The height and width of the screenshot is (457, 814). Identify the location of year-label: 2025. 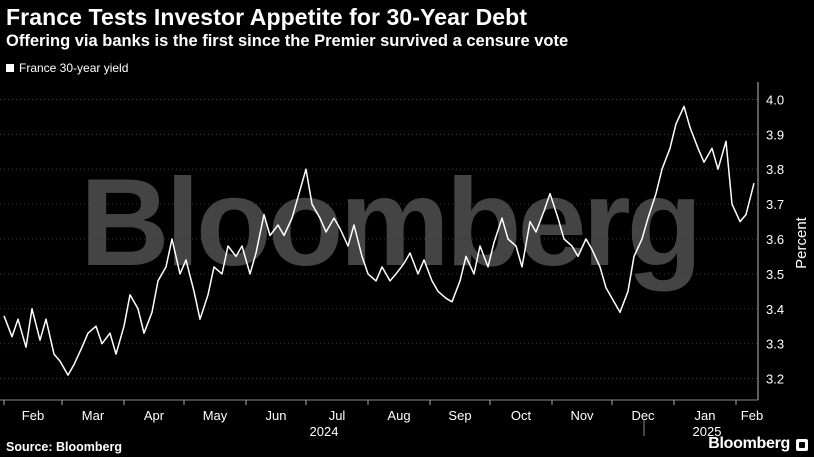
(707, 431).